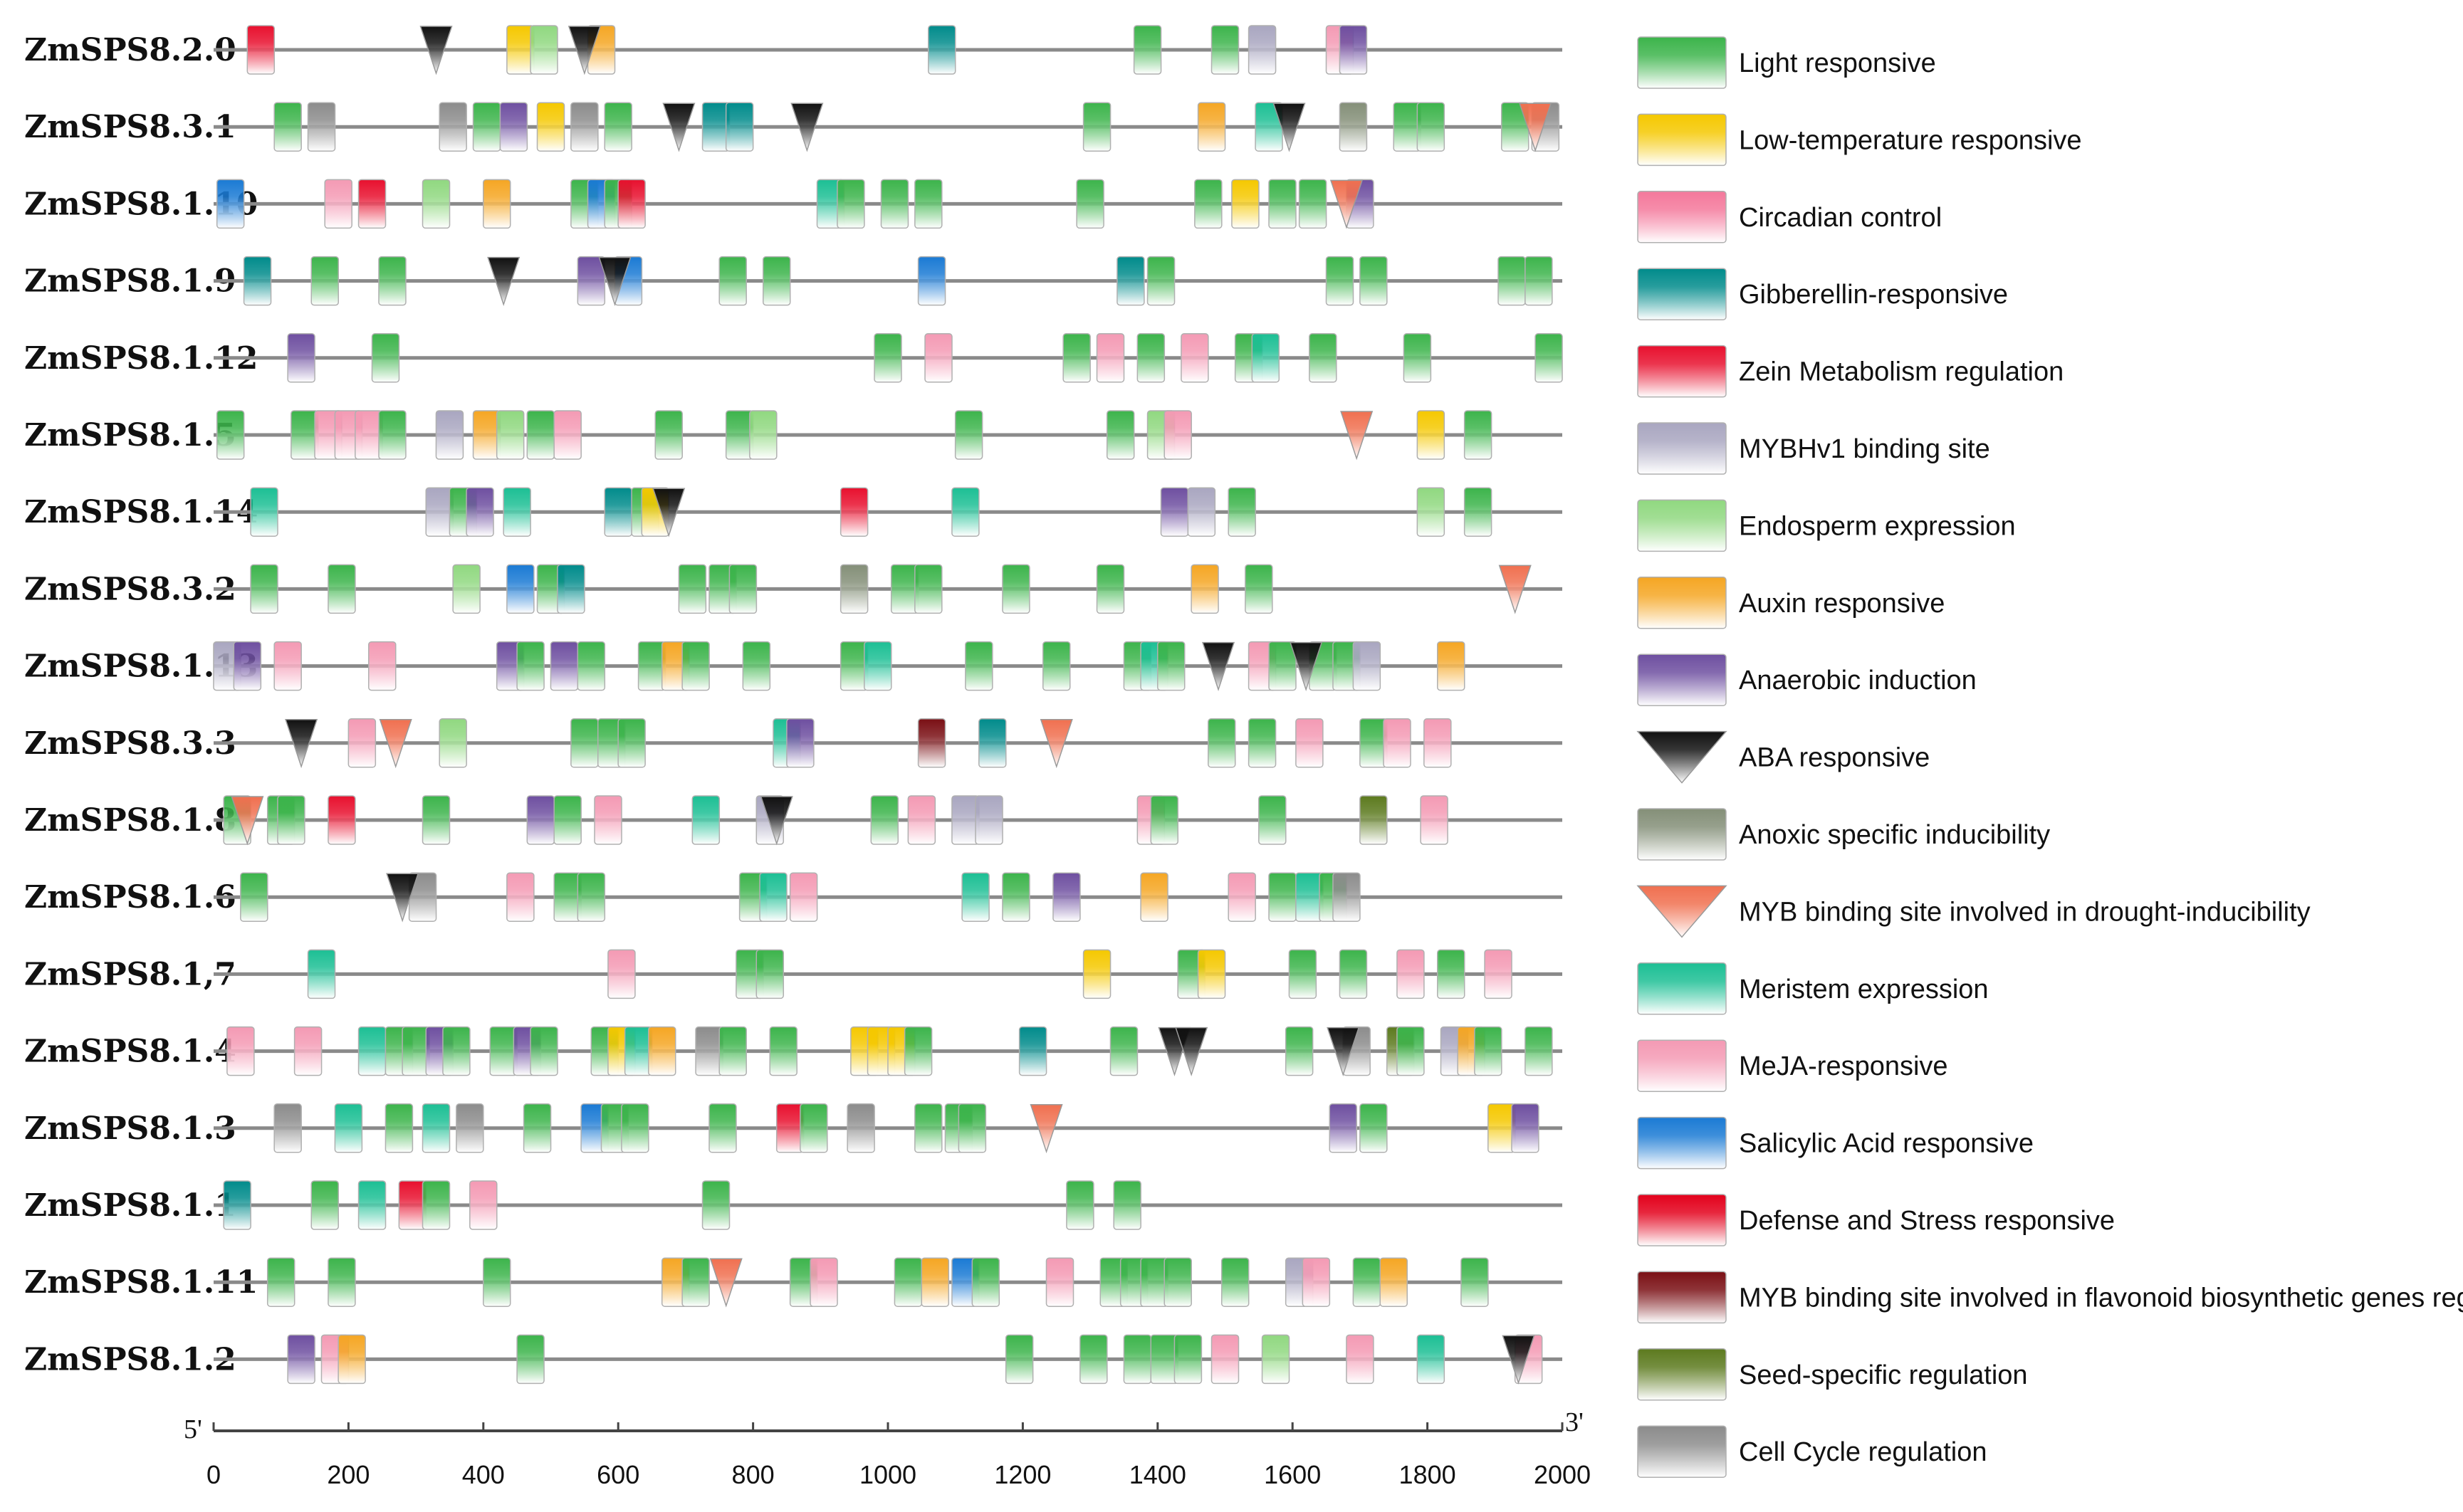 This screenshot has width=2463, height=1512. I want to click on axis-tick-label: 400, so click(484, 1474).